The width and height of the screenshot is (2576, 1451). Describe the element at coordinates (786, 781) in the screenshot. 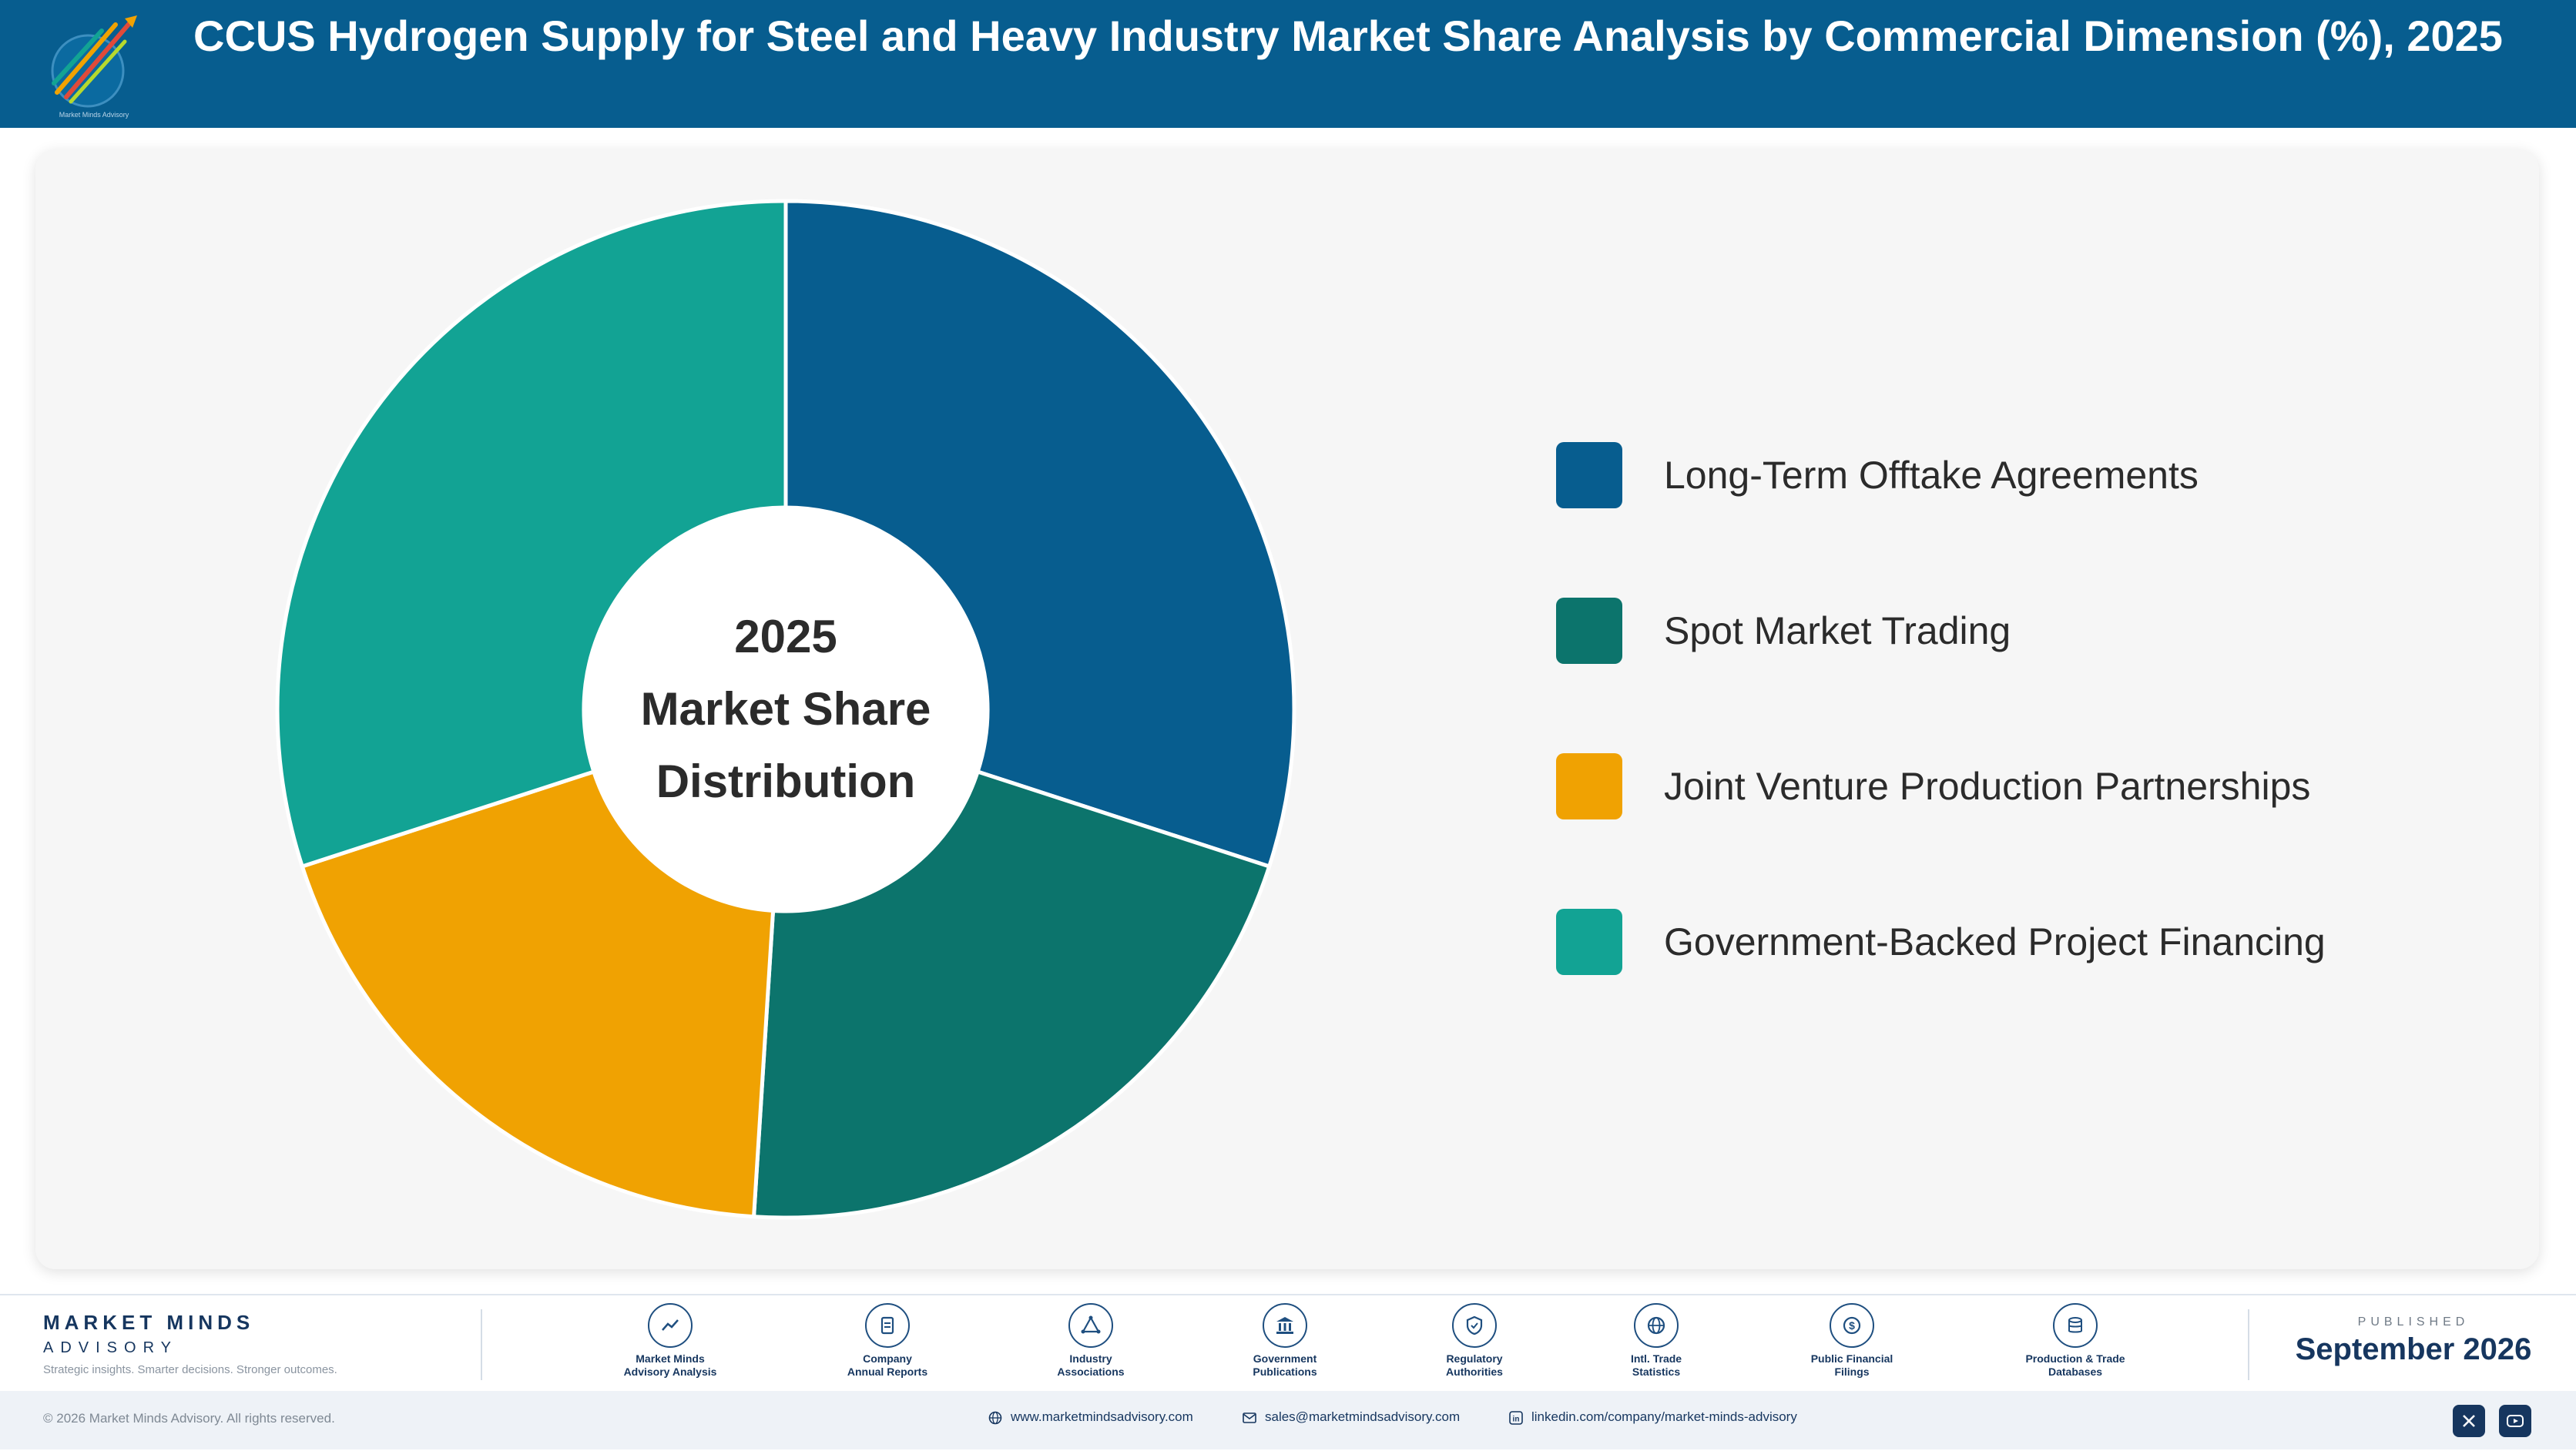

I see `center-label-line3: Distribution` at that location.